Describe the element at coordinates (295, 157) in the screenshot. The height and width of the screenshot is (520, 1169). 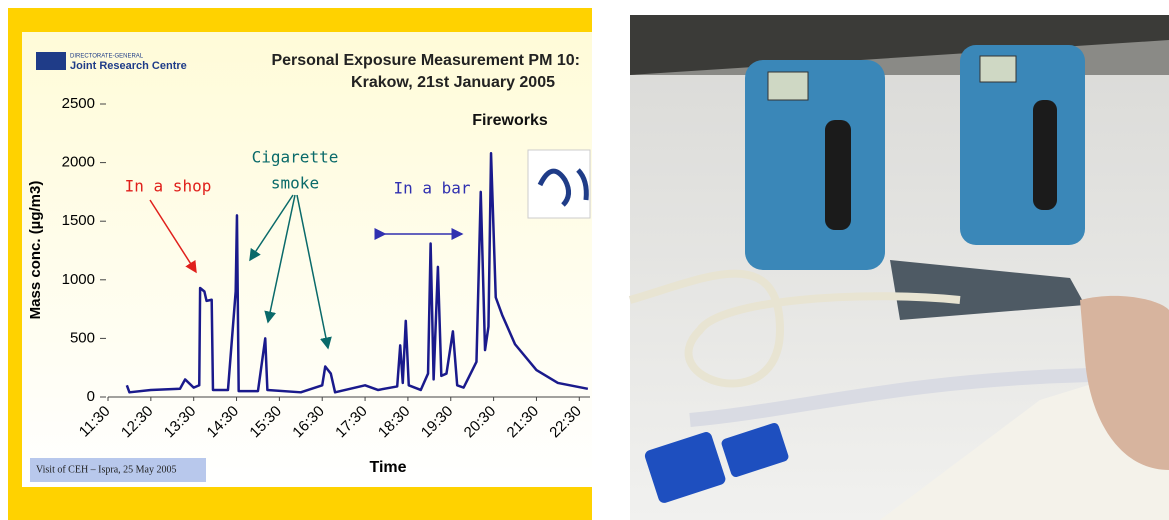
I see `annotation: Cigarette` at that location.